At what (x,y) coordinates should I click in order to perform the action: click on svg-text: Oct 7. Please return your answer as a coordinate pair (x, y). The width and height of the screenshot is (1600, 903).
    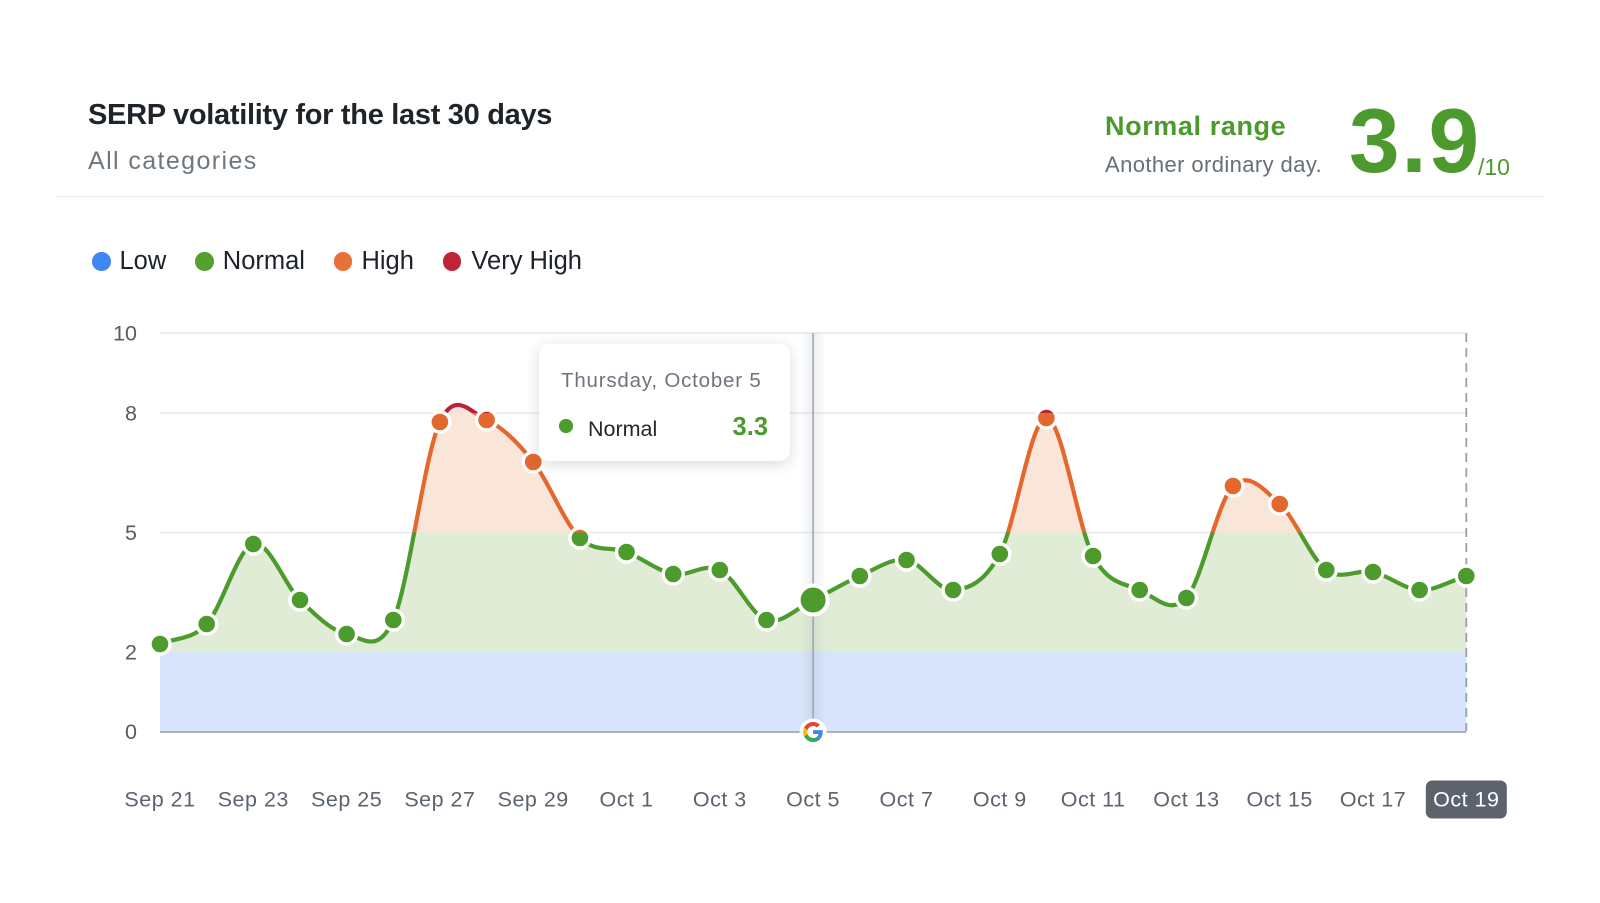
    Looking at the image, I should click on (907, 800).